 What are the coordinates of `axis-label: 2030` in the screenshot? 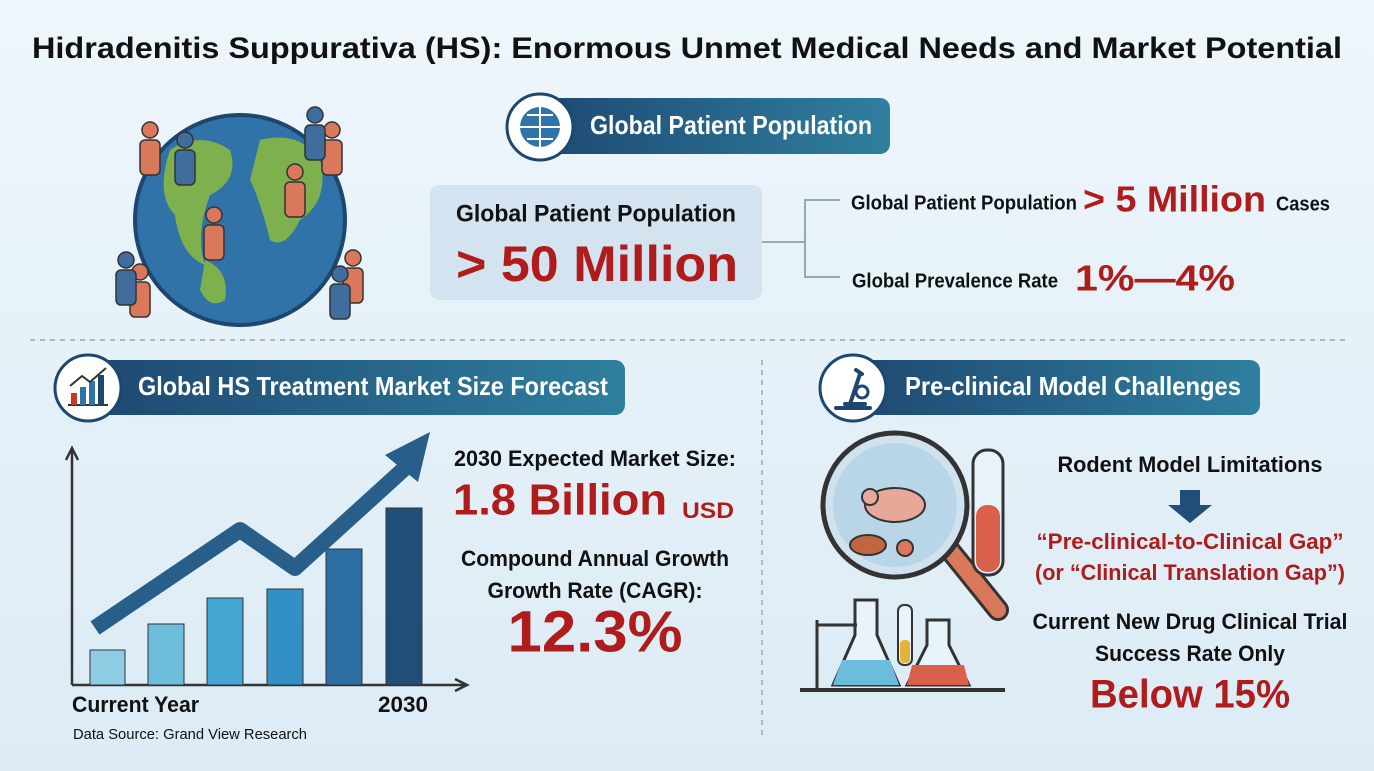 It's located at (403, 704).